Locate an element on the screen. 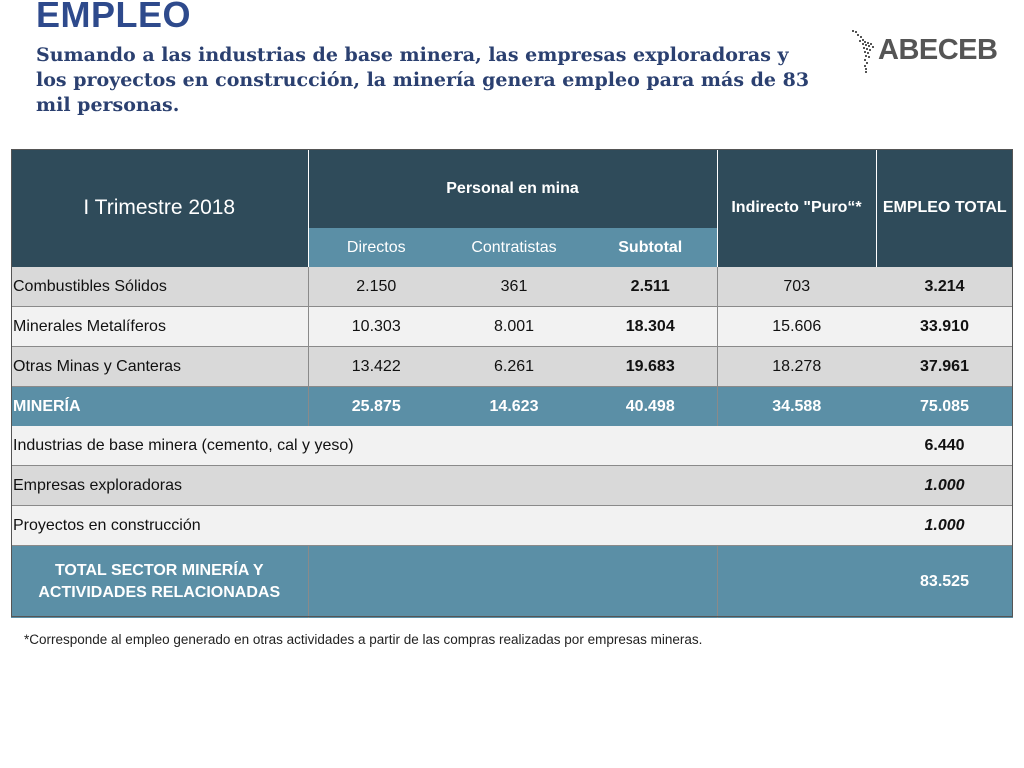 This screenshot has height=768, width=1024. directos-cell: 10.303 is located at coordinates (376, 326).